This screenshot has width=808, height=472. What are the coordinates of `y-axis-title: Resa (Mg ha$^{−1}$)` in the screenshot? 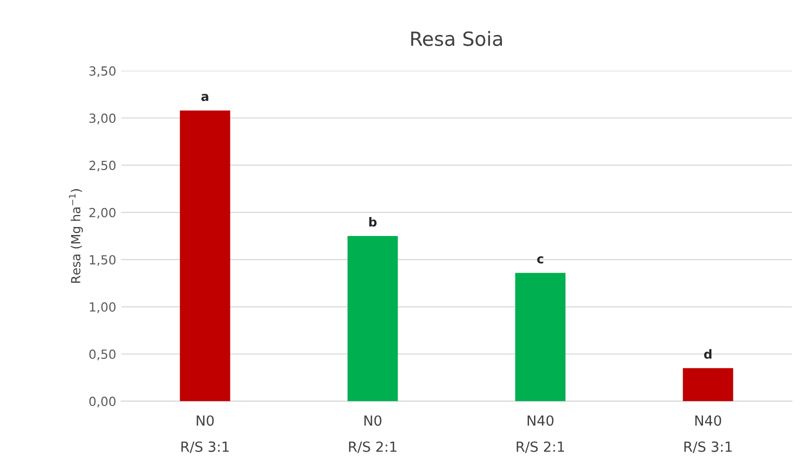 It's located at (76, 236).